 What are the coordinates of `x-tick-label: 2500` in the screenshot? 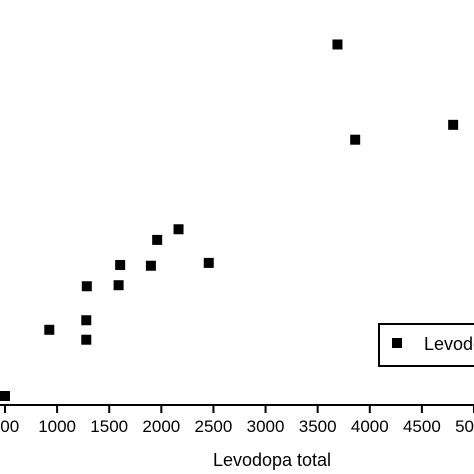 It's located at (214, 426).